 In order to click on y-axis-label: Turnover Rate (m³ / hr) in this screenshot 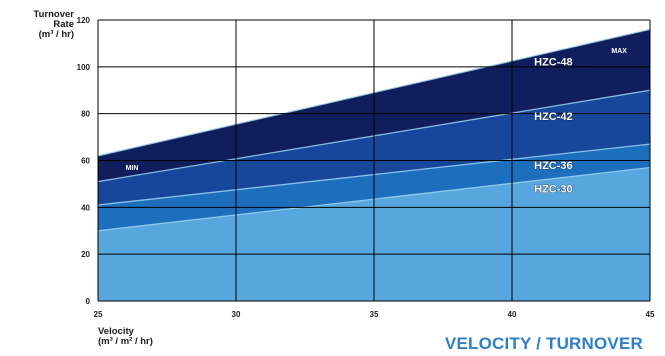, I will do `click(41, 25)`.